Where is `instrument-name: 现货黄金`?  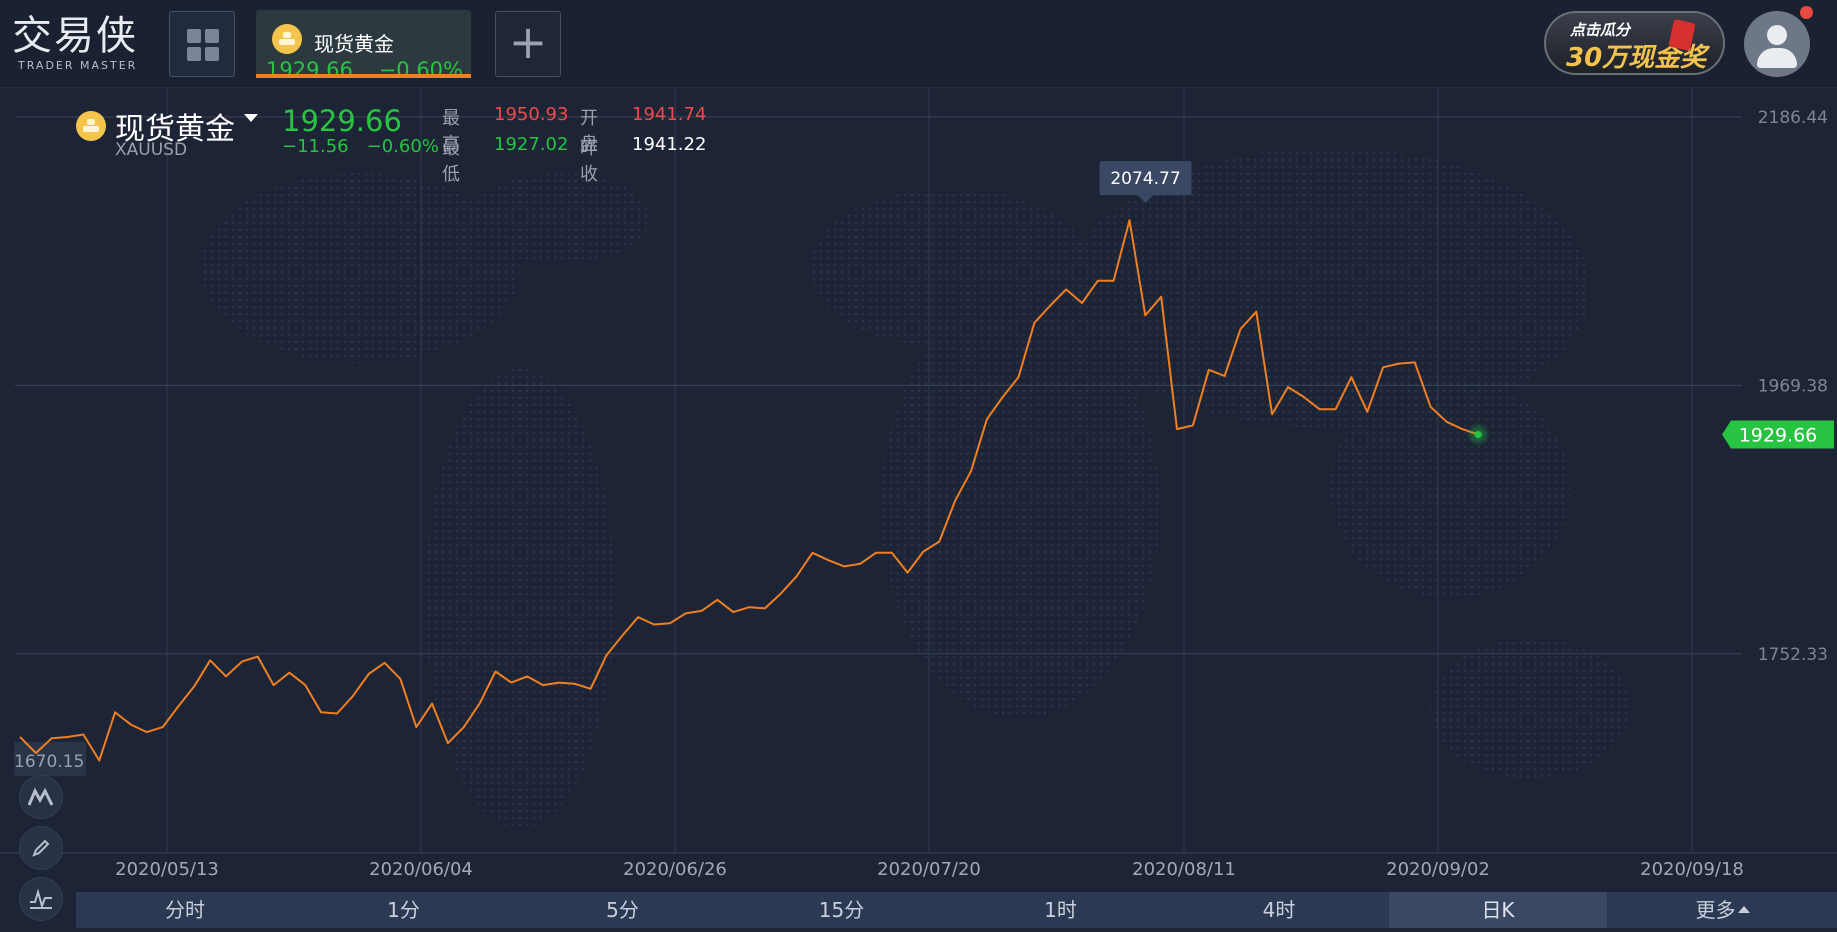
instrument-name: 现货黄金 is located at coordinates (175, 129).